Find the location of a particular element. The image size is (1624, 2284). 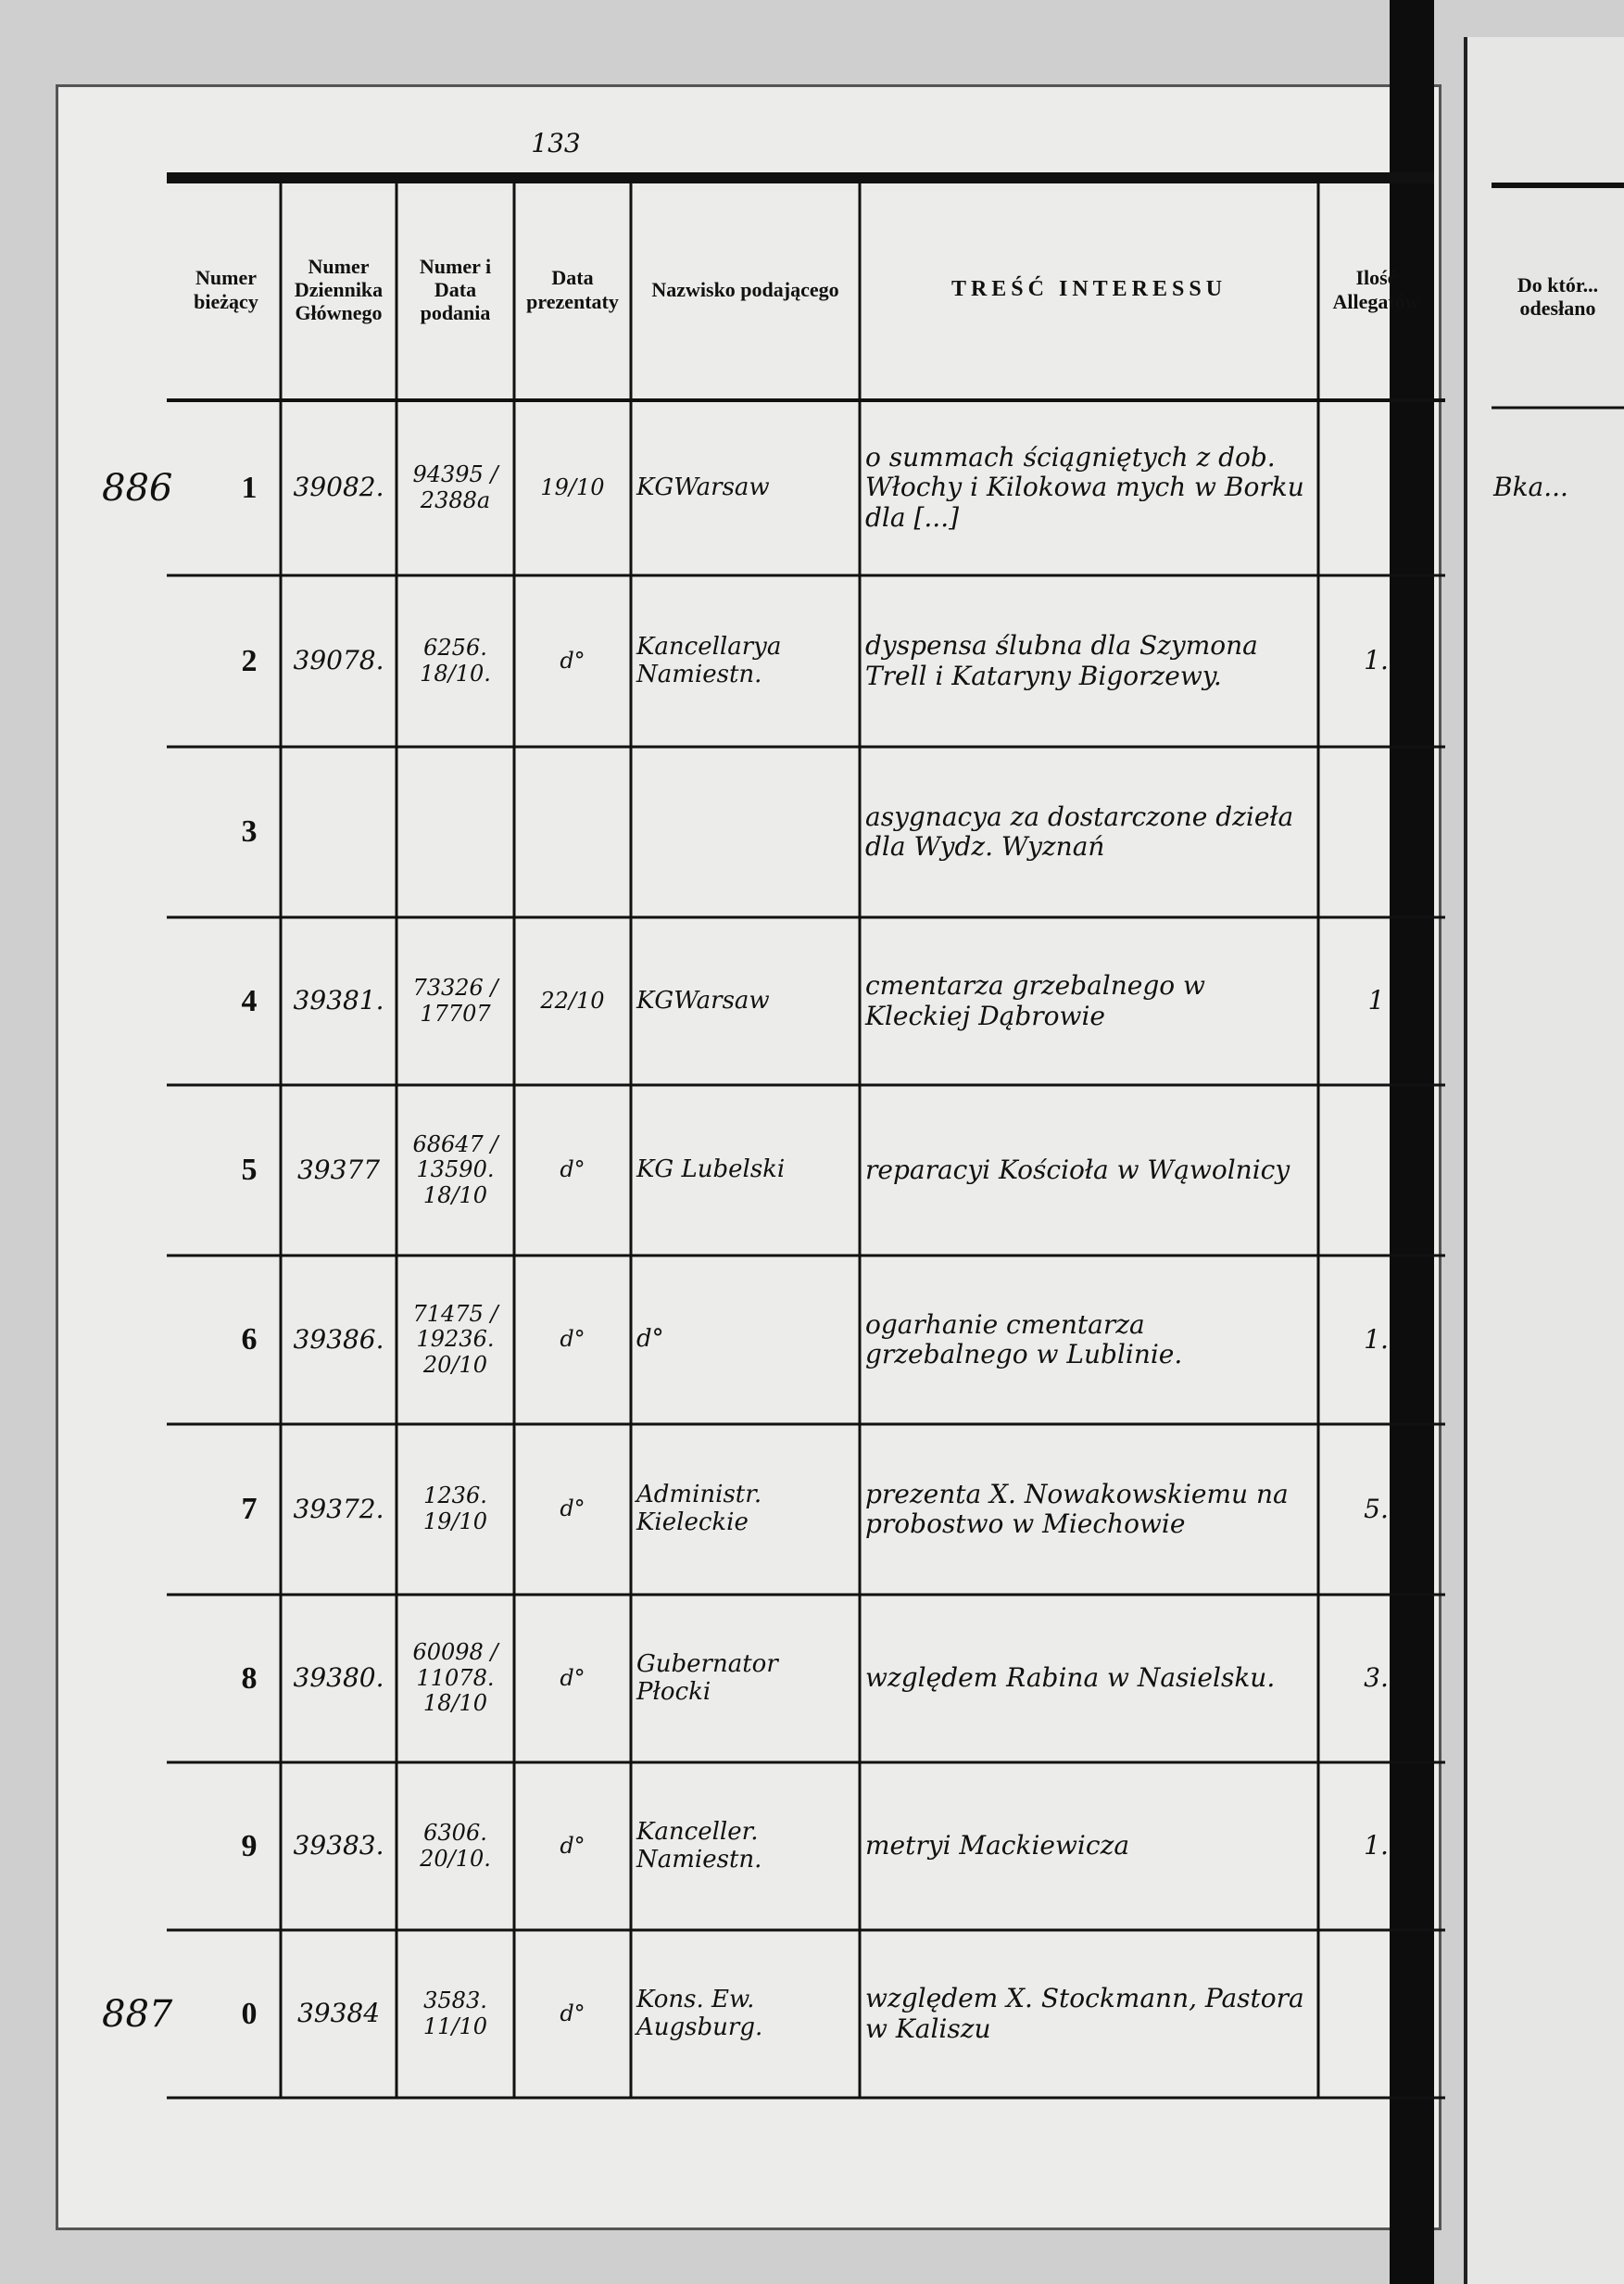

cell-filing: 60098 / 11078. 18/10 is located at coordinates (455, 1678).